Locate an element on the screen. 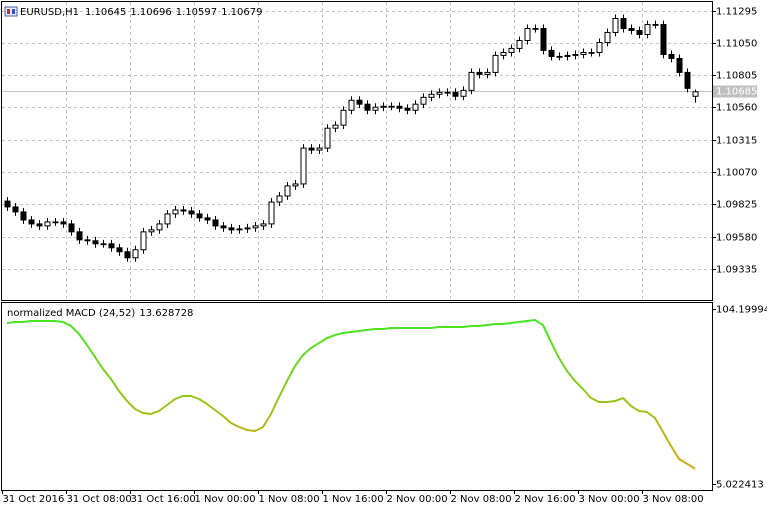 Image resolution: width=767 pixels, height=510 pixels. chart-header: EURUSD,H1 1.10645 1.10696 1.10597 1.10679 is located at coordinates (133, 12).